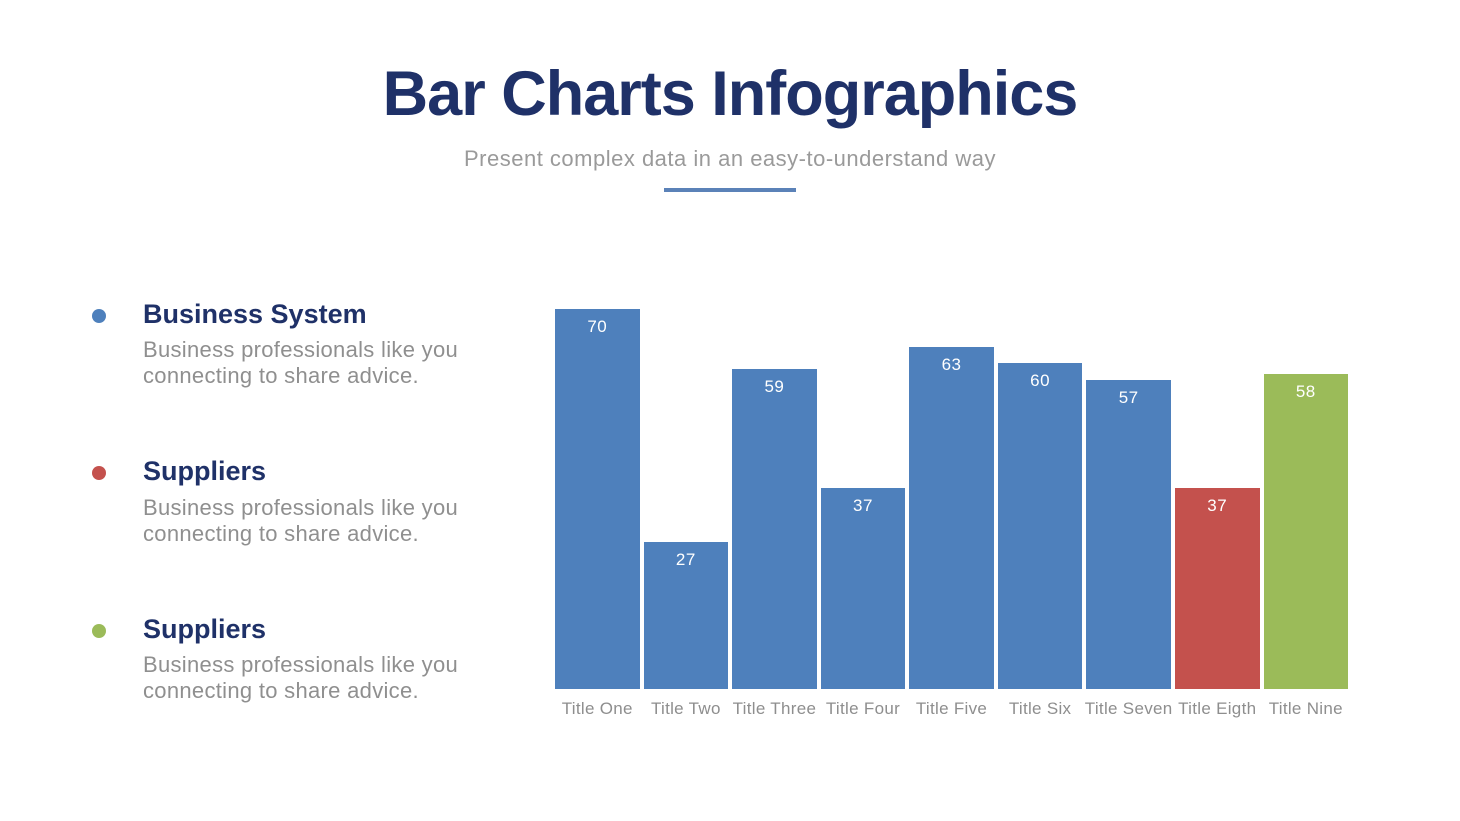 The image size is (1460, 821). I want to click on bar-group: 63 Title Five, so click(951, 513).